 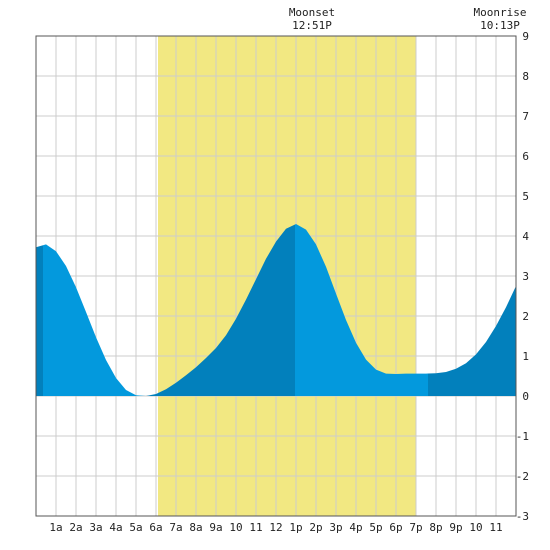 What do you see at coordinates (312, 12) in the screenshot?
I see `moonset-label: Moonset` at bounding box center [312, 12].